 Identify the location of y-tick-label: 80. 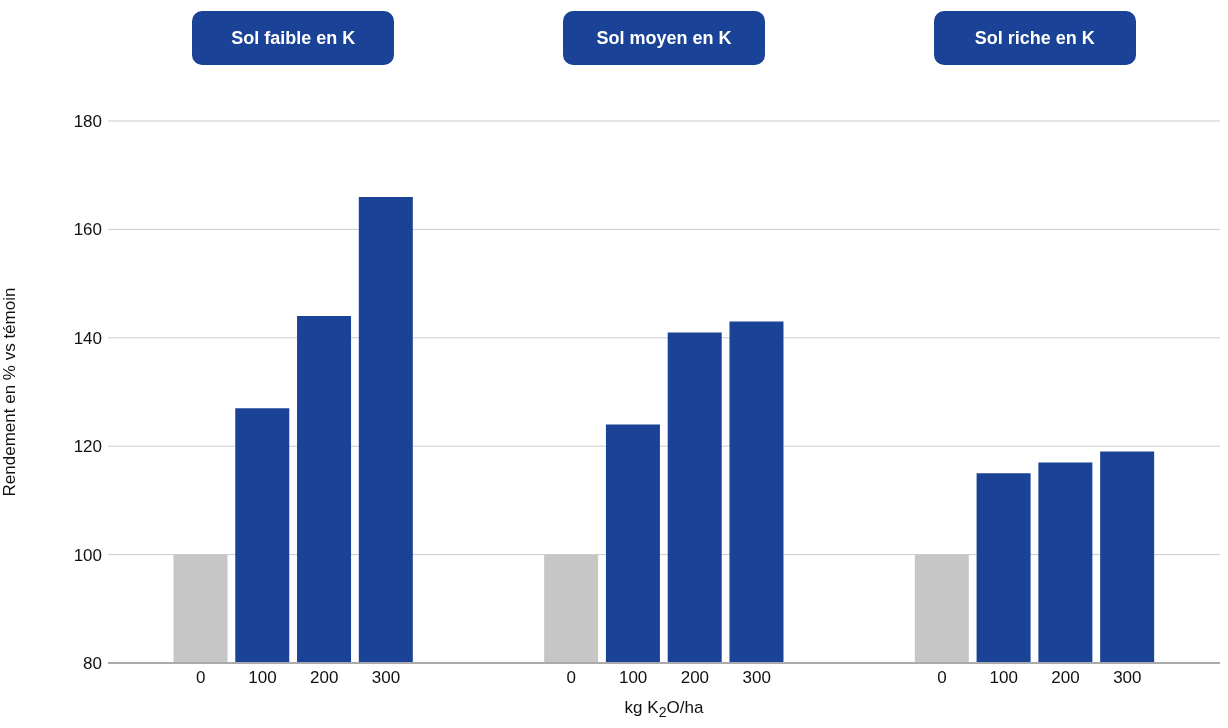
(92, 664).